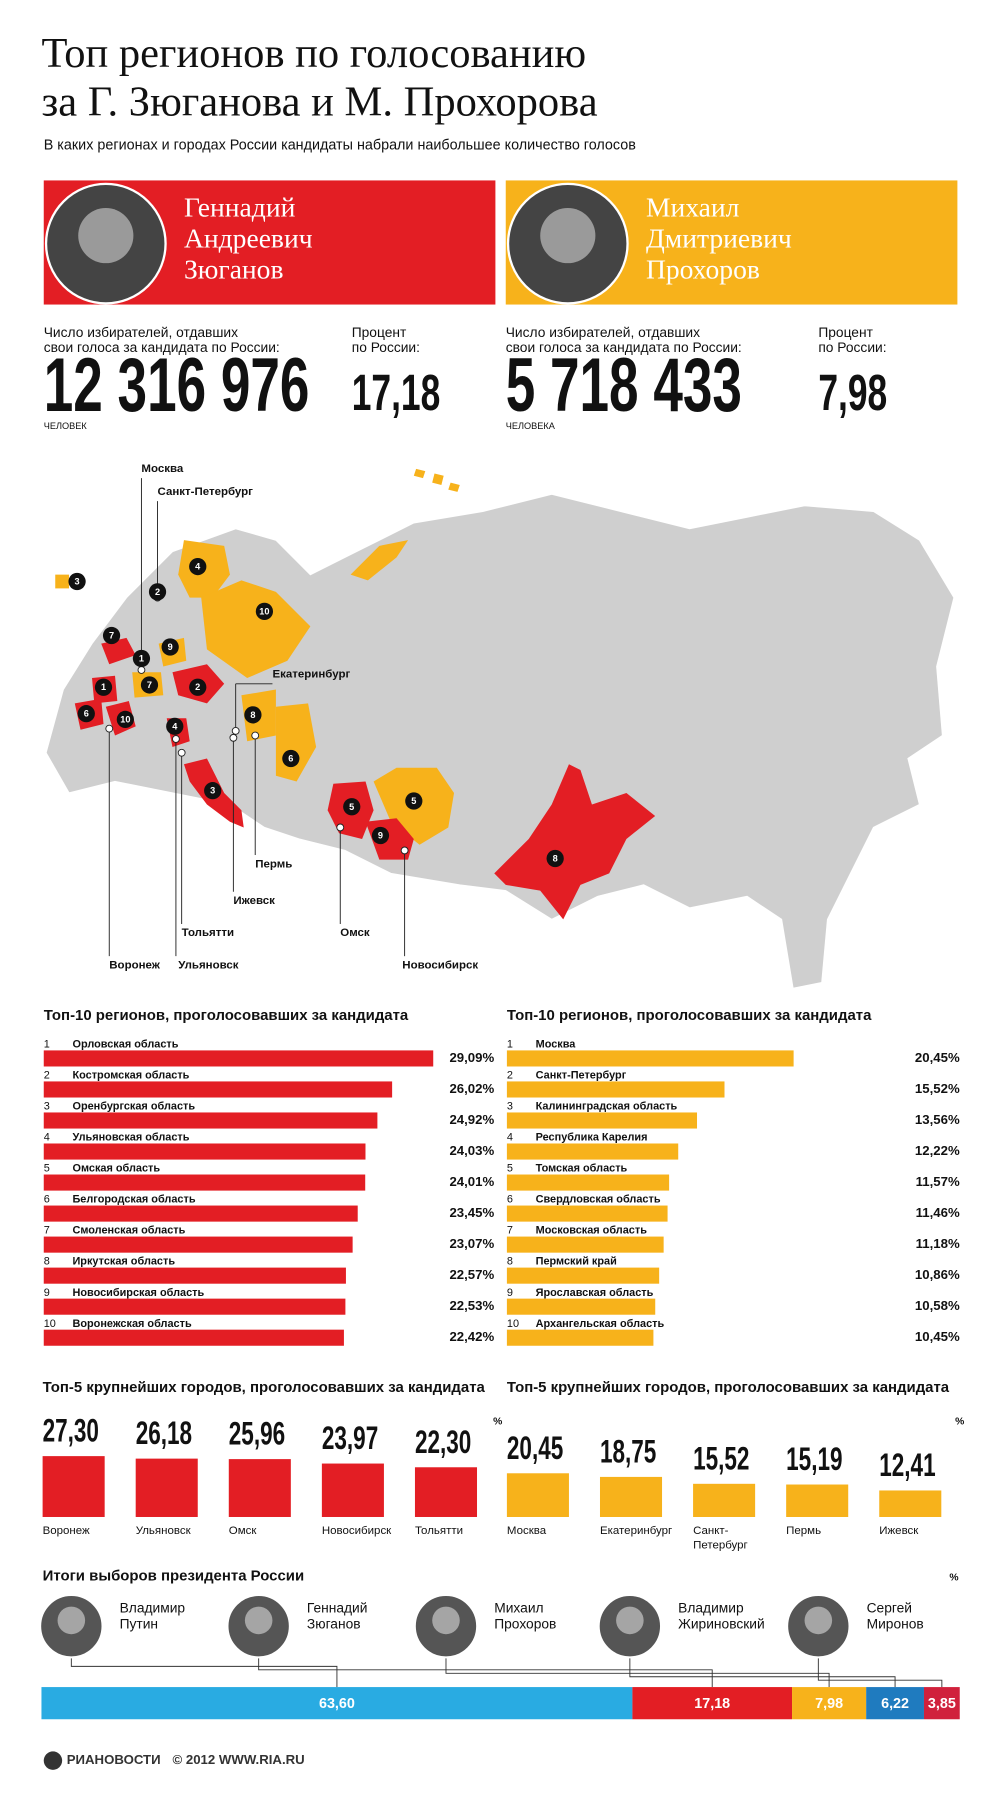  I want to click on result-value: 7,98, so click(829, 1704).